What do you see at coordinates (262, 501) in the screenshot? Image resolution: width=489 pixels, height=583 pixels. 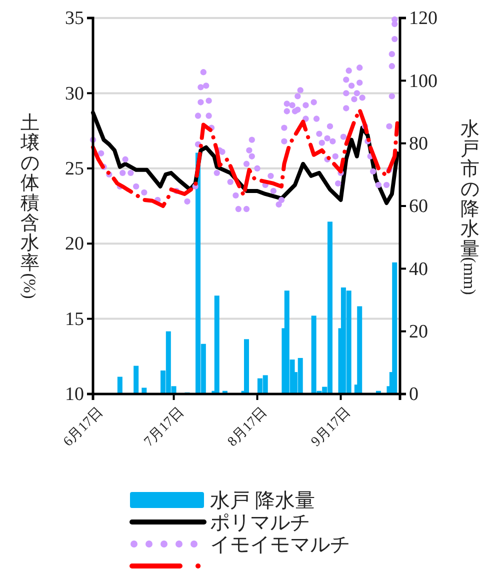 I see `legend-label: 水戸 降水量` at bounding box center [262, 501].